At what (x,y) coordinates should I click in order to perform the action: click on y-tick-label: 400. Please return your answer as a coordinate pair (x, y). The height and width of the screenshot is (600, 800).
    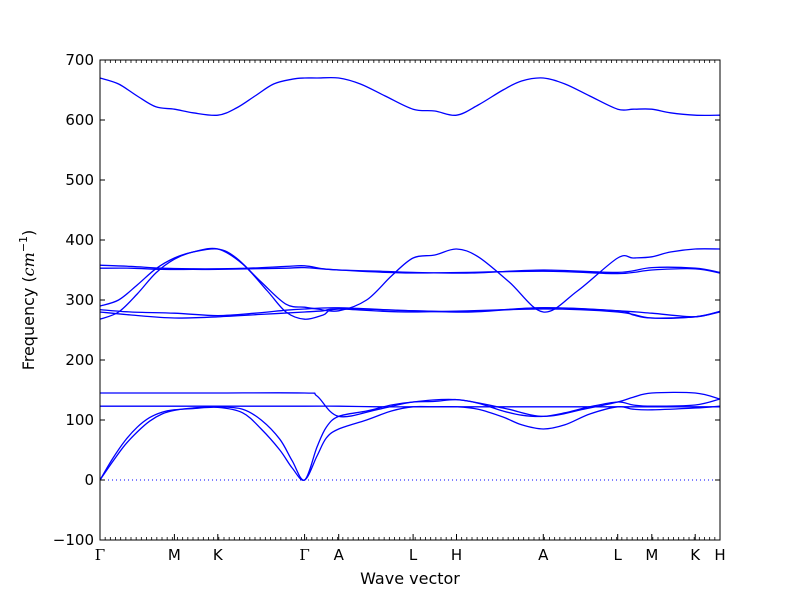
    Looking at the image, I should click on (79, 240).